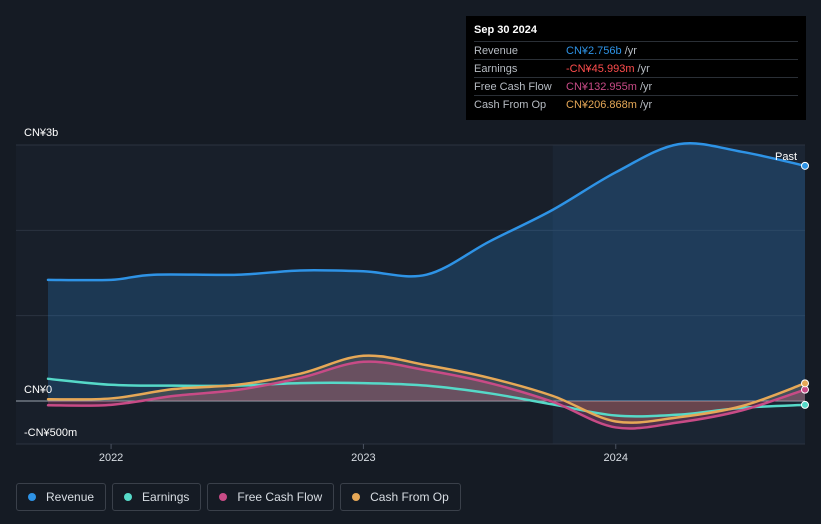 The height and width of the screenshot is (524, 821). Describe the element at coordinates (513, 86) in the screenshot. I see `tooltip-label: Free Cash Flow` at that location.